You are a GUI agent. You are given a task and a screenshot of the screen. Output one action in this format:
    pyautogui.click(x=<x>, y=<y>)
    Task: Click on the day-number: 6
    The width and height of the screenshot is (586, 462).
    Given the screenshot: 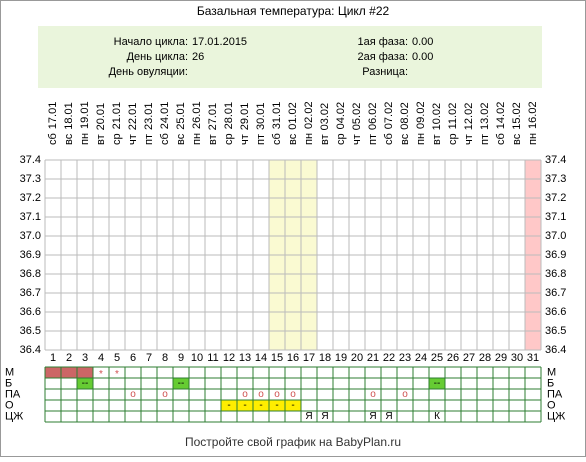 What is the action you would take?
    pyautogui.click(x=133, y=358)
    